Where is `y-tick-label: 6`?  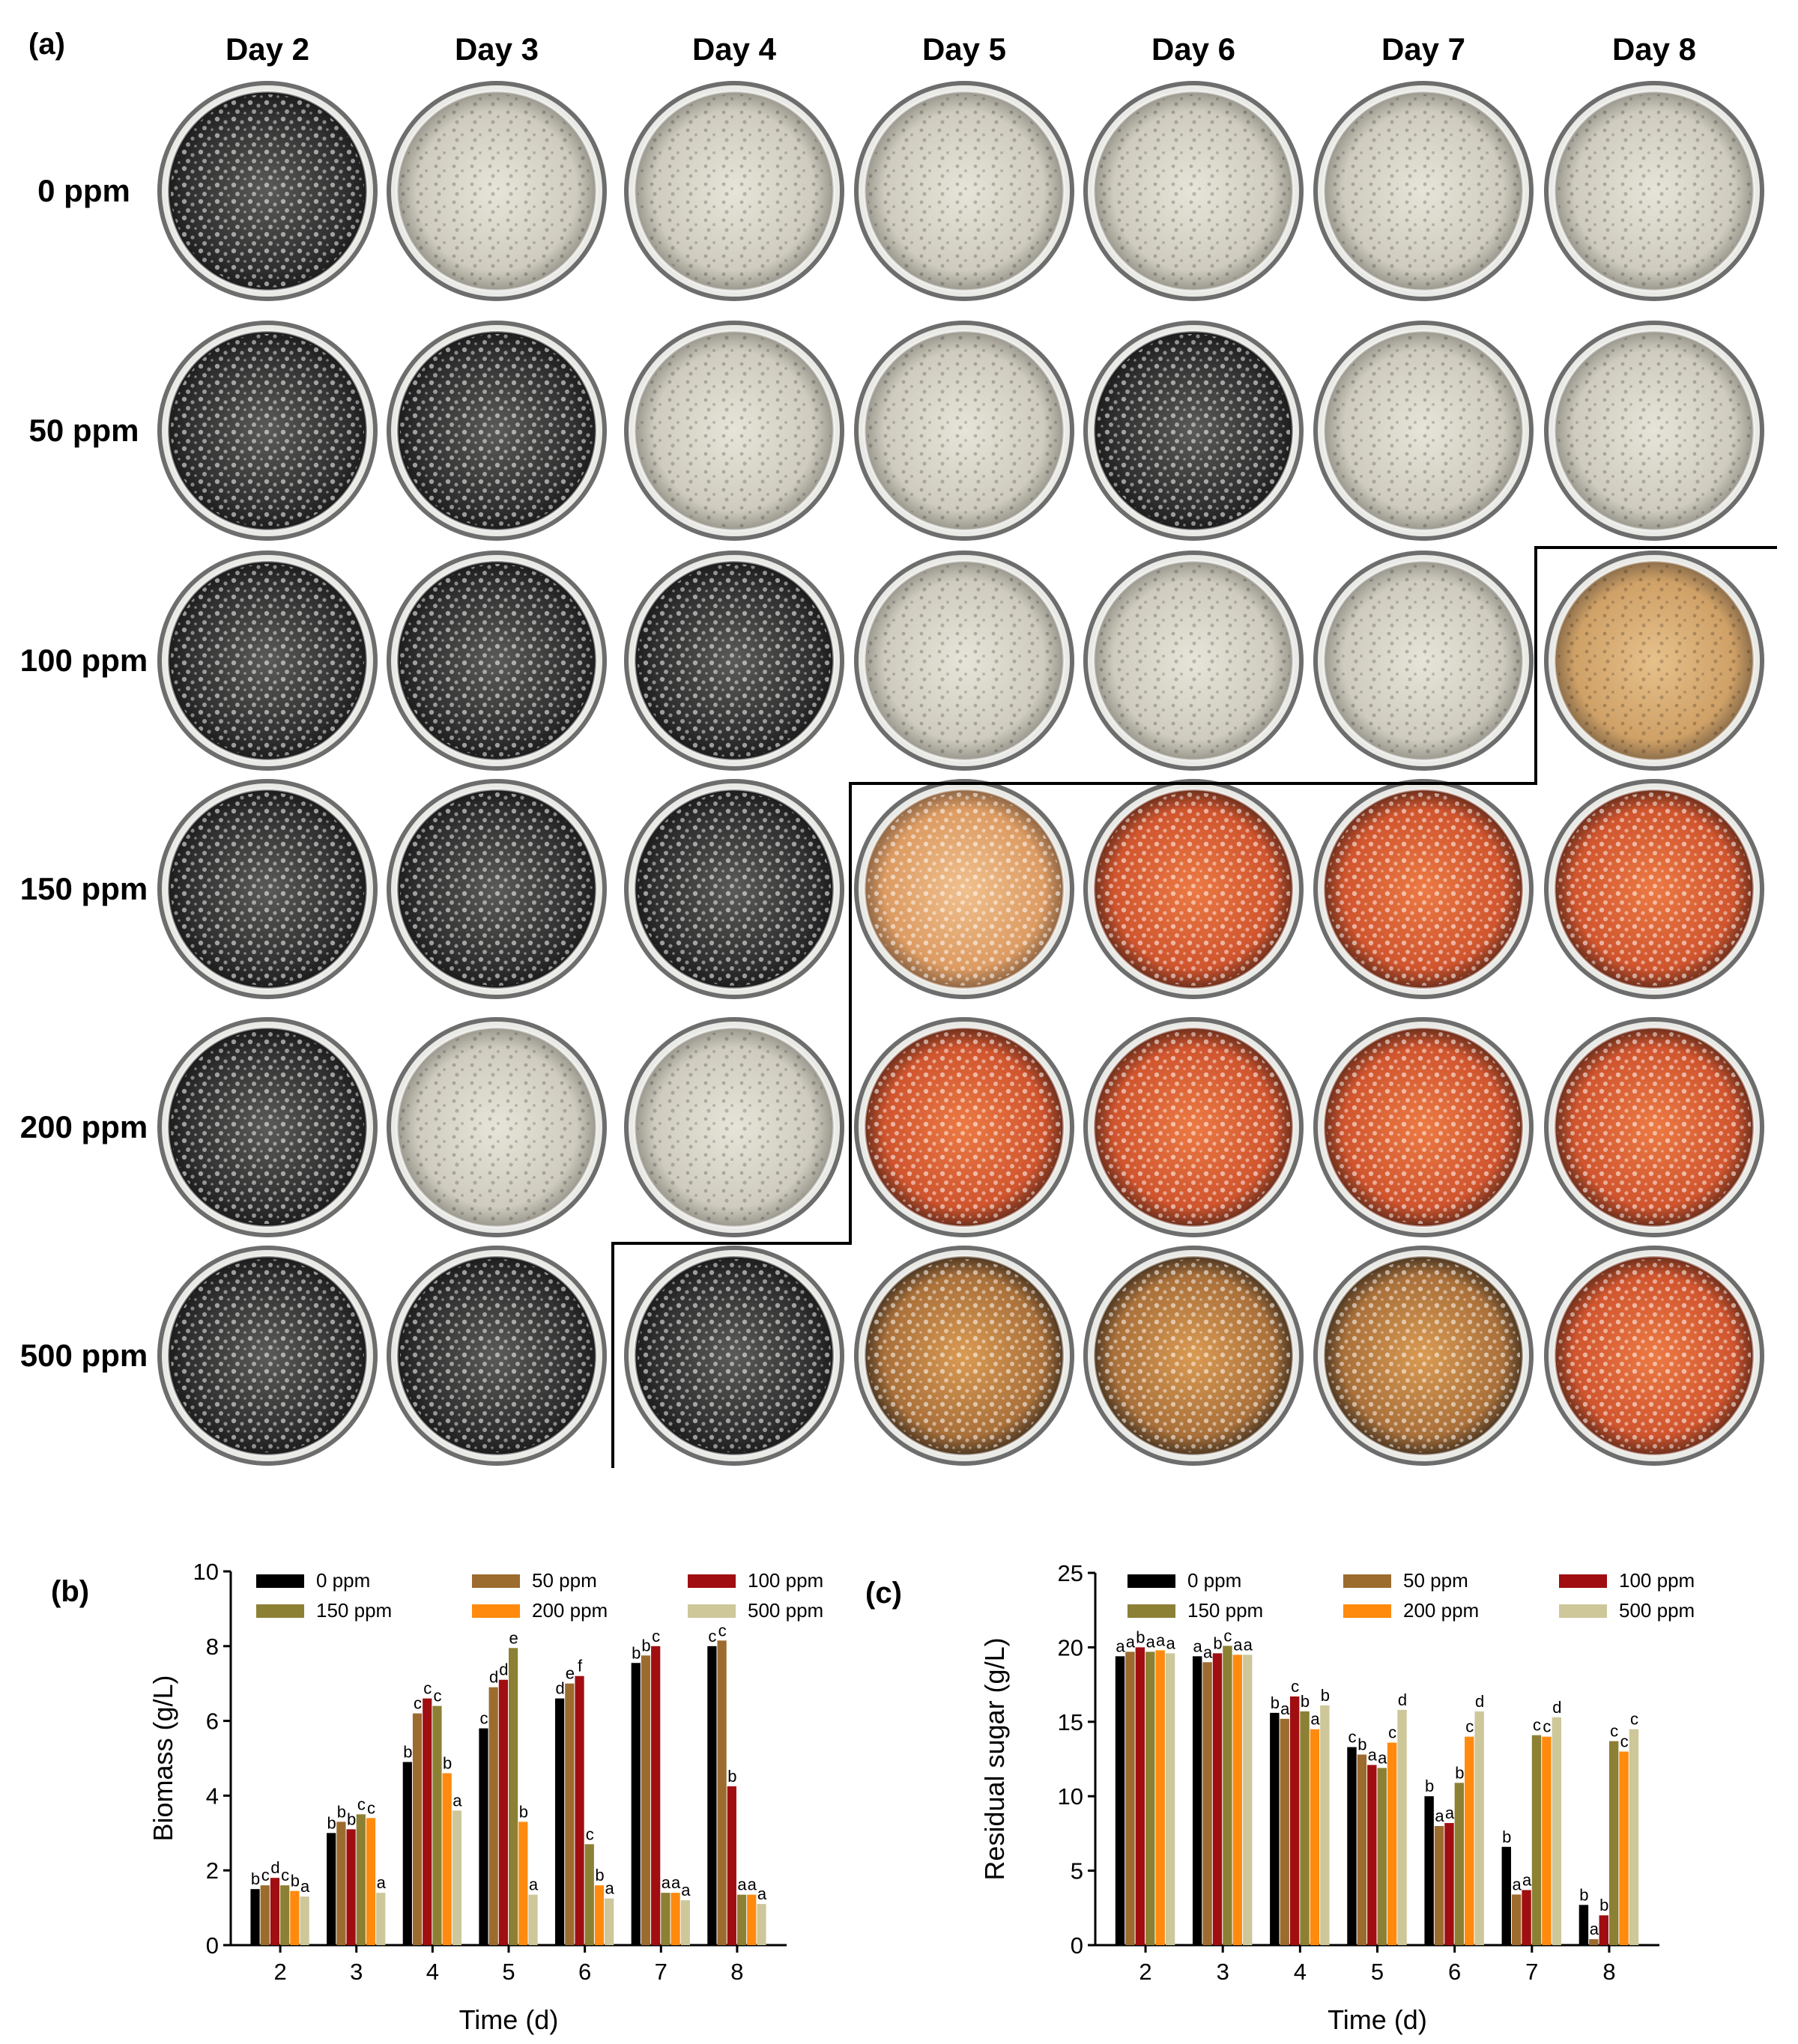 y-tick-label: 6 is located at coordinates (212, 1721).